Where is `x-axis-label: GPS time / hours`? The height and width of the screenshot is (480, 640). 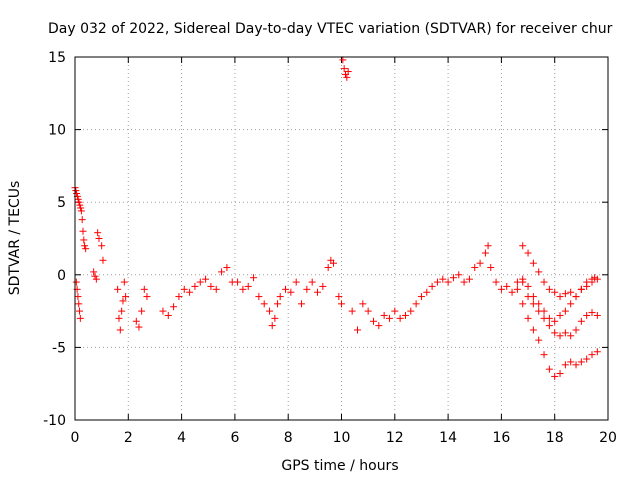 x-axis-label: GPS time / hours is located at coordinates (339, 466).